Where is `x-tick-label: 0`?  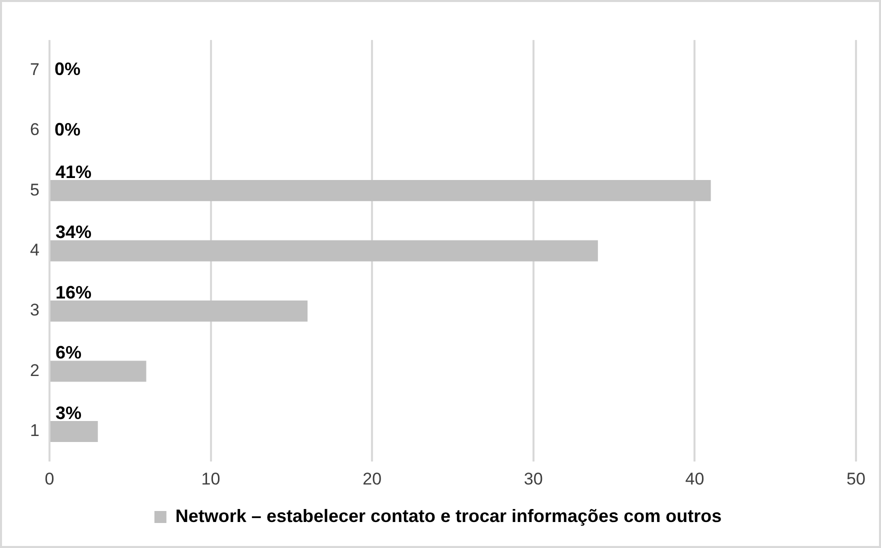
x-tick-label: 0 is located at coordinates (49, 478).